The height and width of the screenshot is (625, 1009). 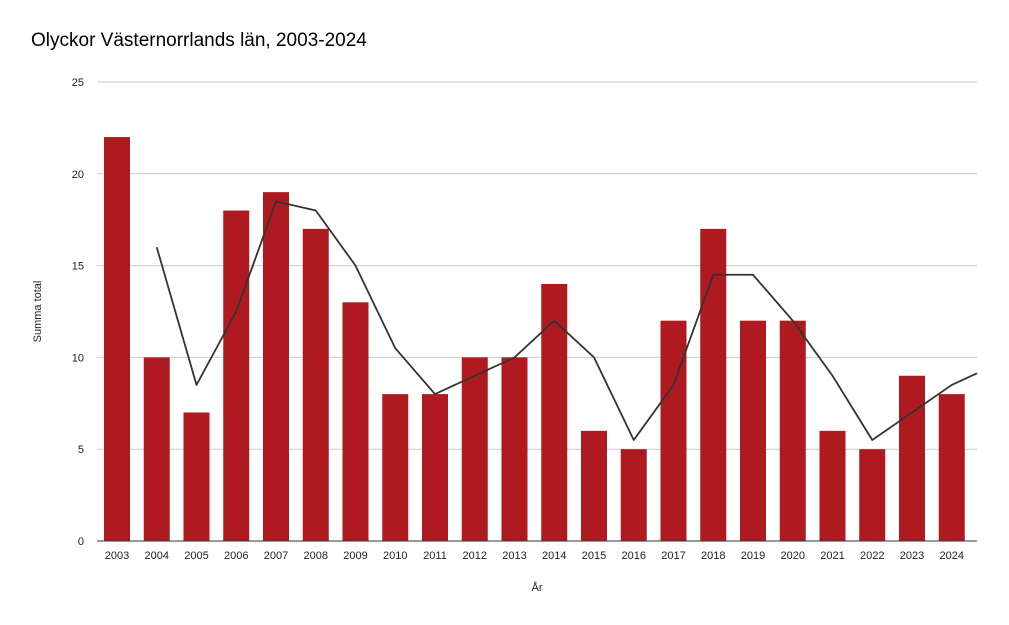 What do you see at coordinates (78, 358) in the screenshot?
I see `y-tick-label: 10` at bounding box center [78, 358].